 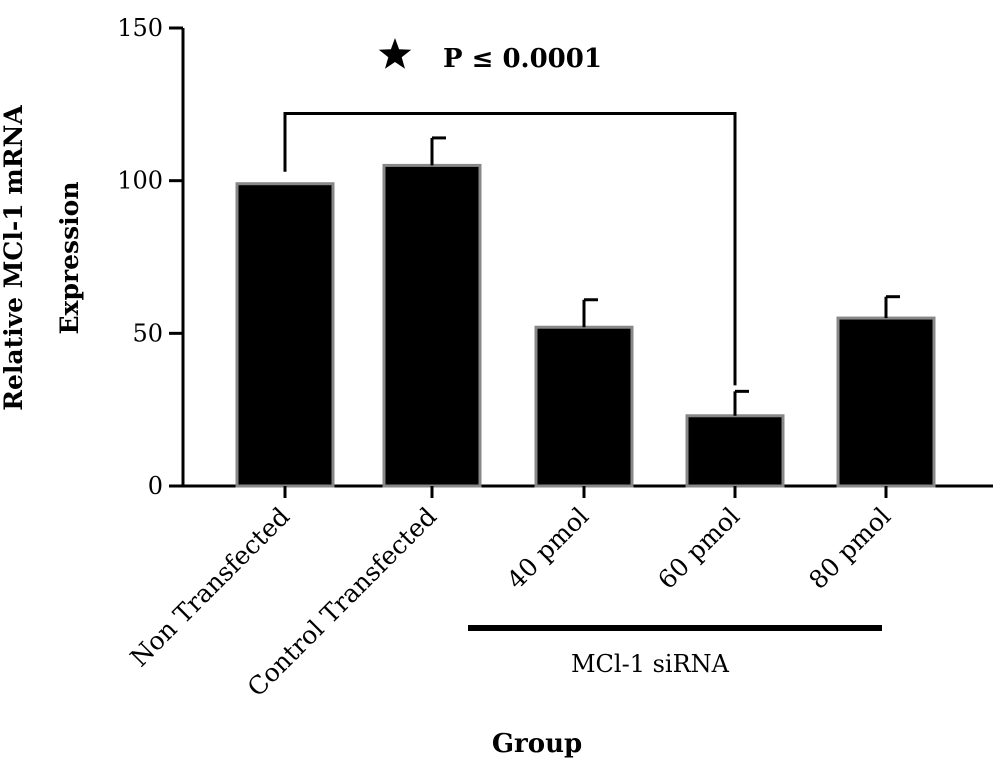 I want to click on category-label: 60 pmol, so click(x=698, y=548).